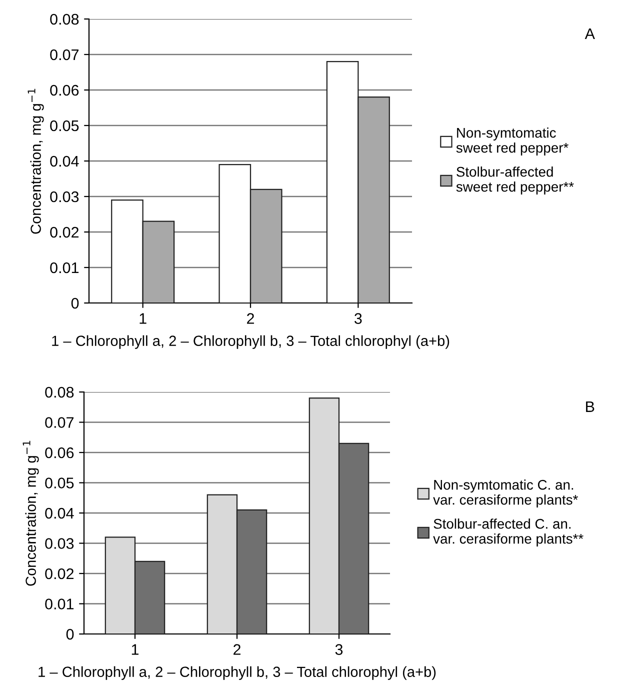 The image size is (621, 682). What do you see at coordinates (505, 494) in the screenshot?
I see `legend-label: Non-symtomatic C. an. var. cerasiforme plants*` at bounding box center [505, 494].